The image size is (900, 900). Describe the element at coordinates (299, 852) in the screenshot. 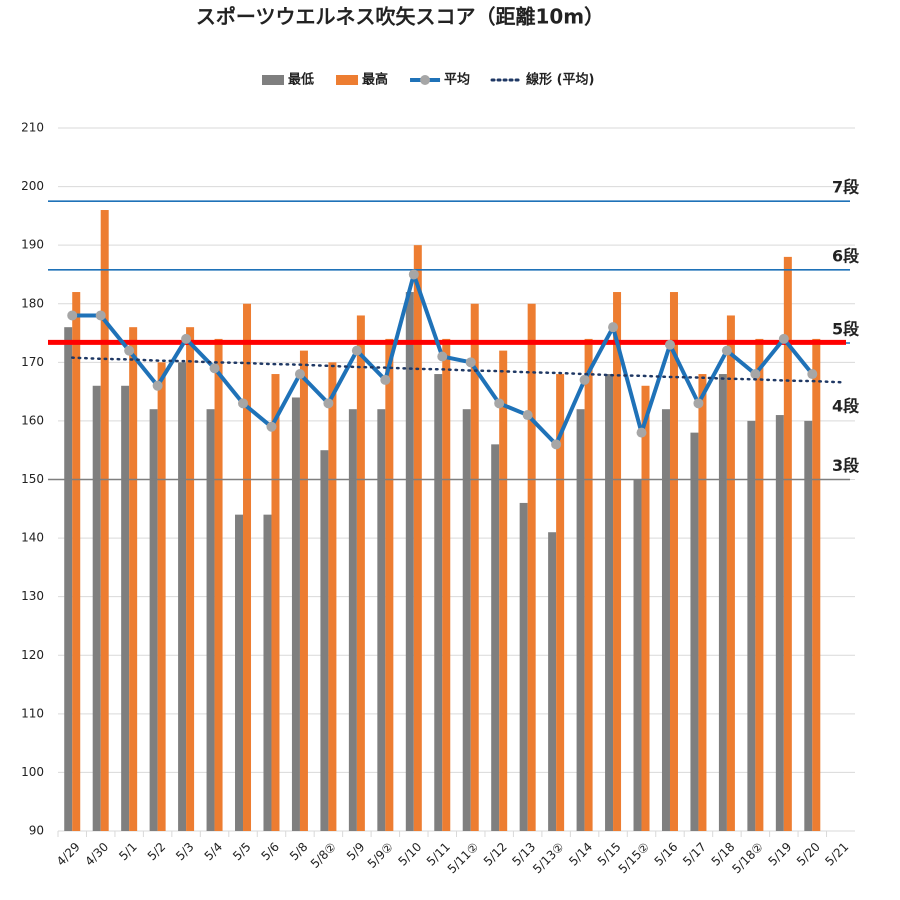

I see `x-tick-label: 5/8` at that location.